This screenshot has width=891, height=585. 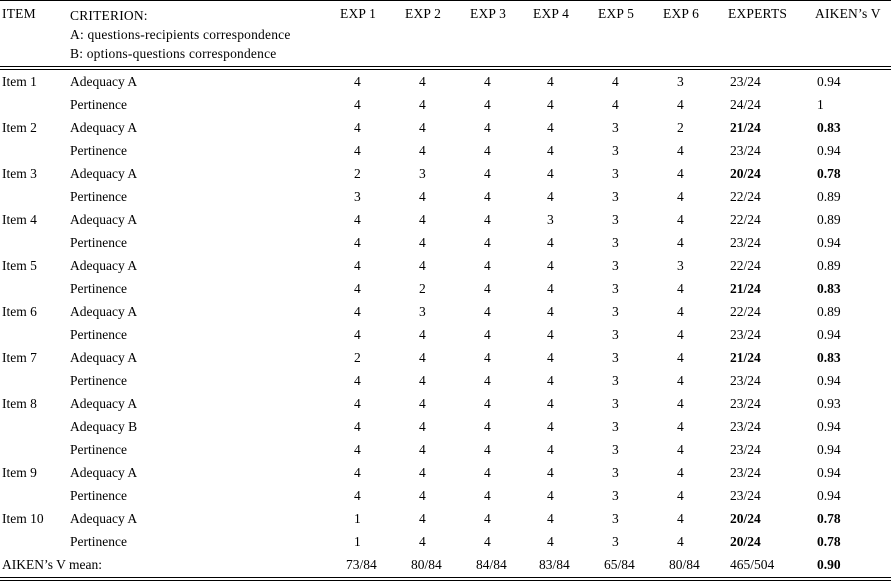 What do you see at coordinates (445, 541) in the screenshot?
I see `table-row: Pertinence 1 4 4 4 3 4 20/24 0.78` at bounding box center [445, 541].